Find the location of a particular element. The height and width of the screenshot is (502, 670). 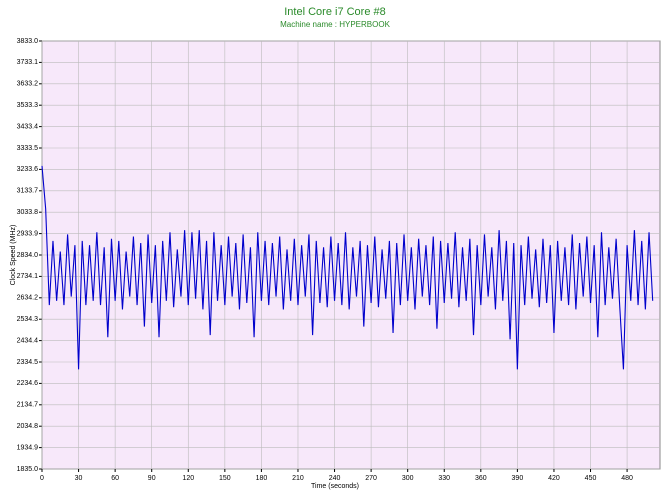

y-tick-label: 2434.4 is located at coordinates (28, 340).